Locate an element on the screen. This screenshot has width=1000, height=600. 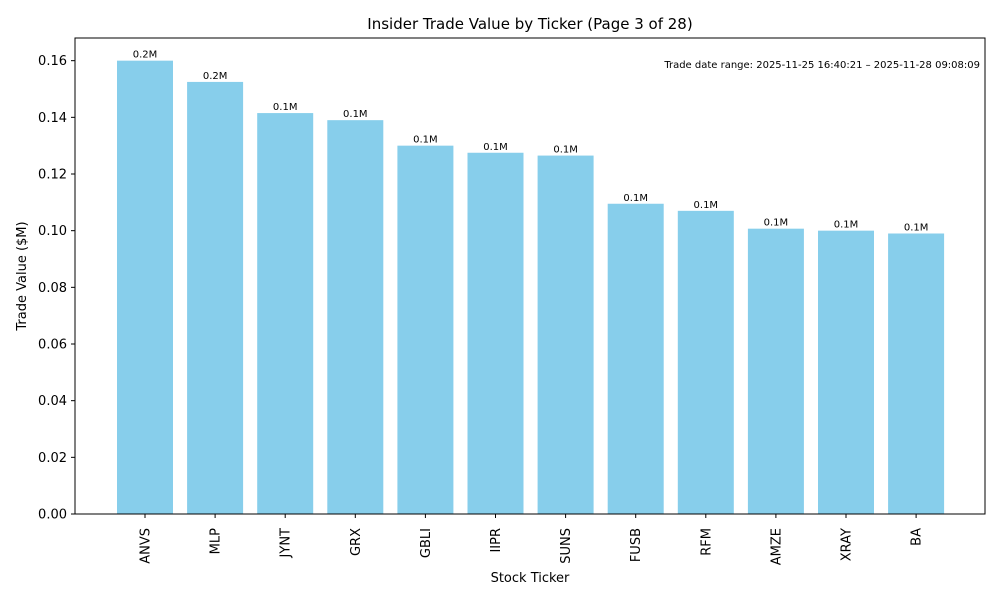
bar-jynt is located at coordinates (285, 313).